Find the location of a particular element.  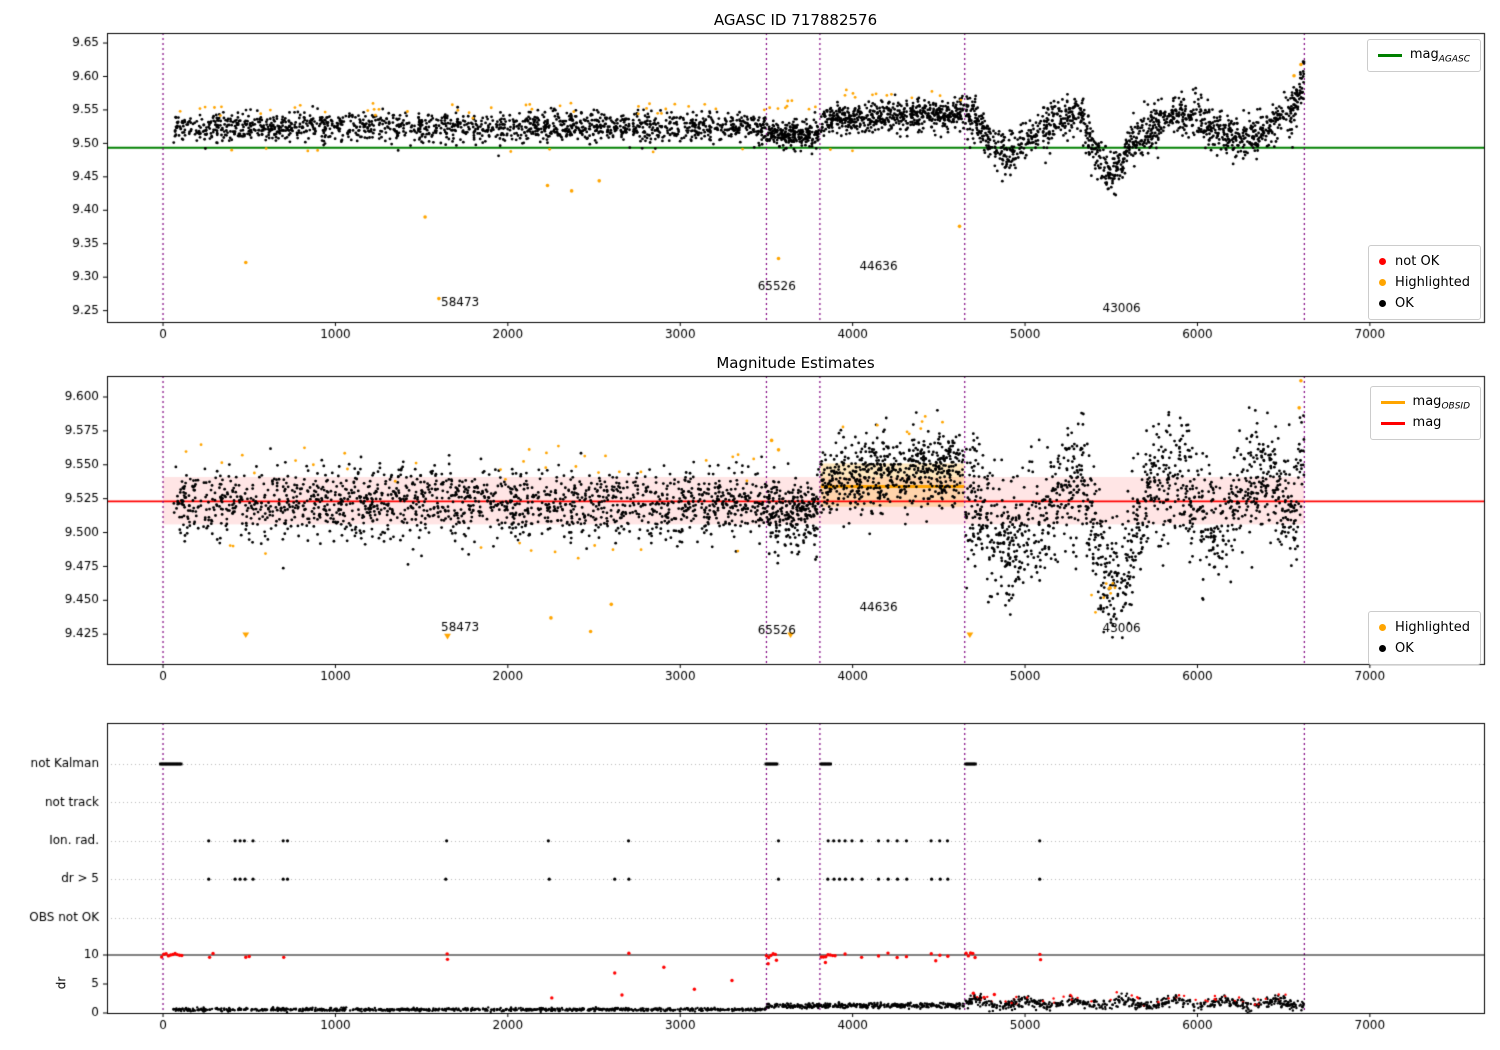

legend-mag-agasc: magAGASC is located at coordinates (1423, 55).